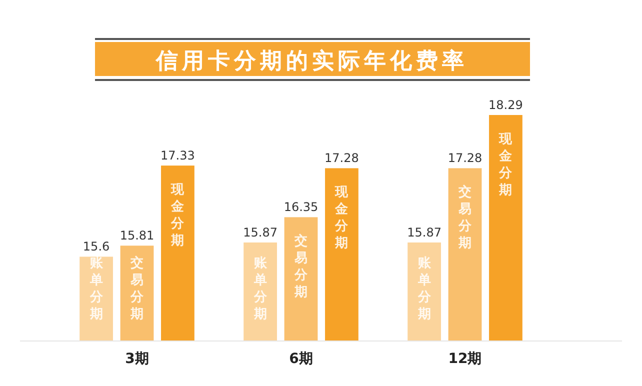 The image size is (642, 386). Describe the element at coordinates (311, 61) in the screenshot. I see `chart-title: 信用卡分期的实际年化费率` at that location.